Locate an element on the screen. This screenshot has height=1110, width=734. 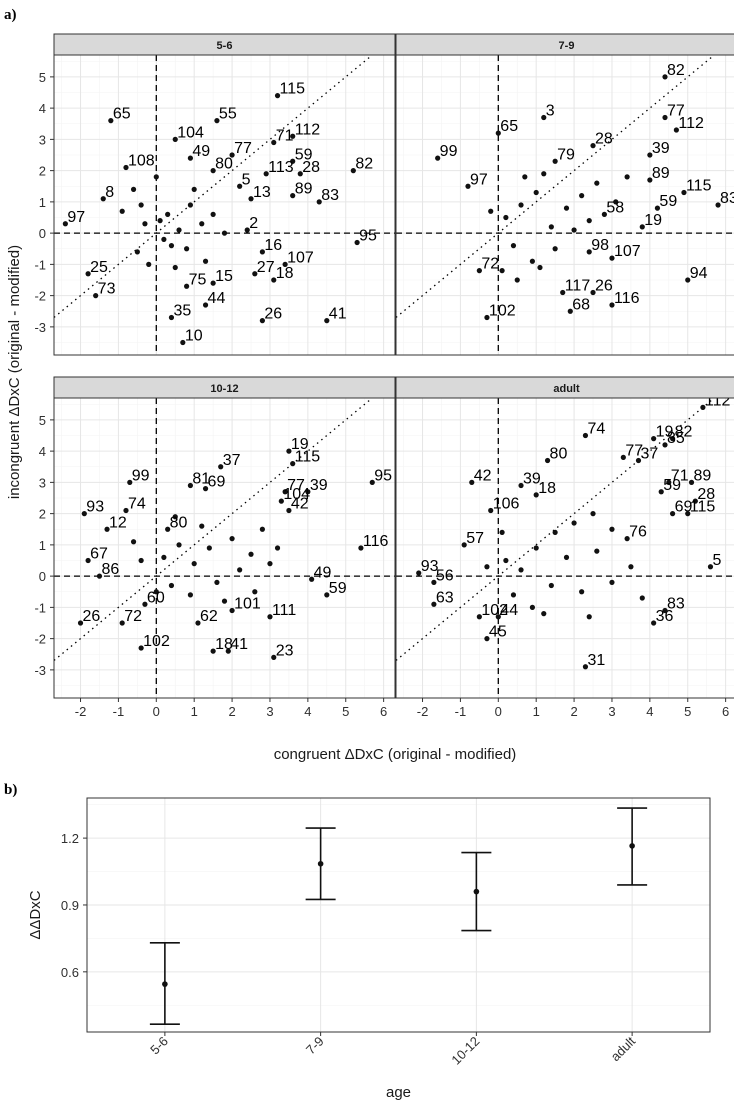
point-label-102: 102 is located at coordinates (502, 311).